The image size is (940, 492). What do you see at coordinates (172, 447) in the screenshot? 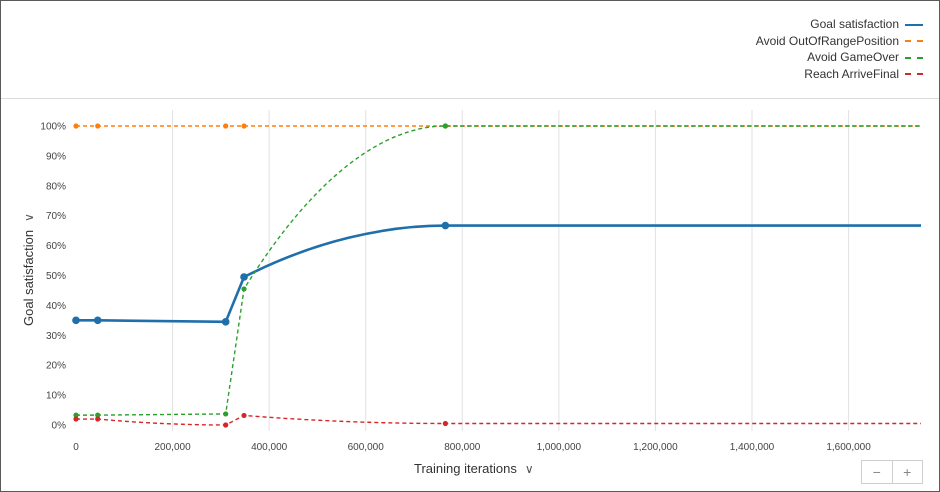
I see `x-tick-label: 200,000` at bounding box center [172, 447].